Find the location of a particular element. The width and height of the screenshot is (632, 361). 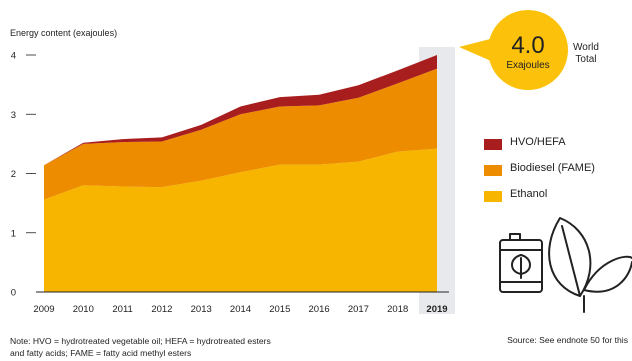

callout-label-line1: World is located at coordinates (586, 47).